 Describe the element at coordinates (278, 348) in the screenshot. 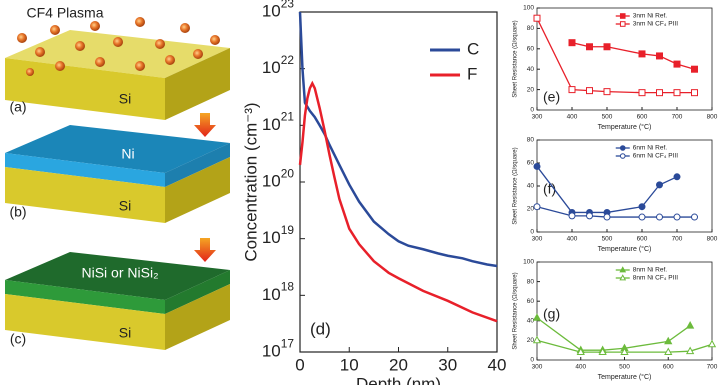

I see `y-tick-label: 1017` at that location.